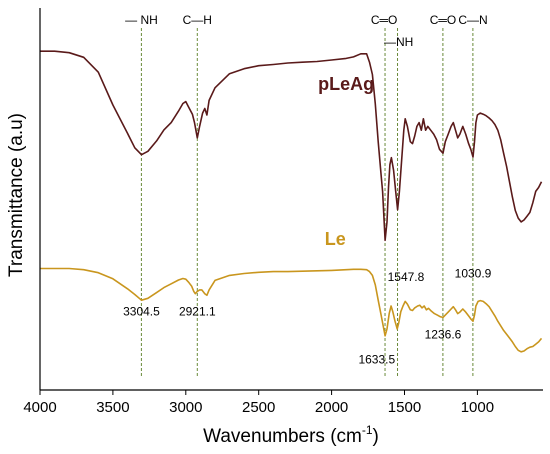 Image resolution: width=550 pixels, height=454 pixels. I want to click on x-tick-label-3000: 3000, so click(185, 407).